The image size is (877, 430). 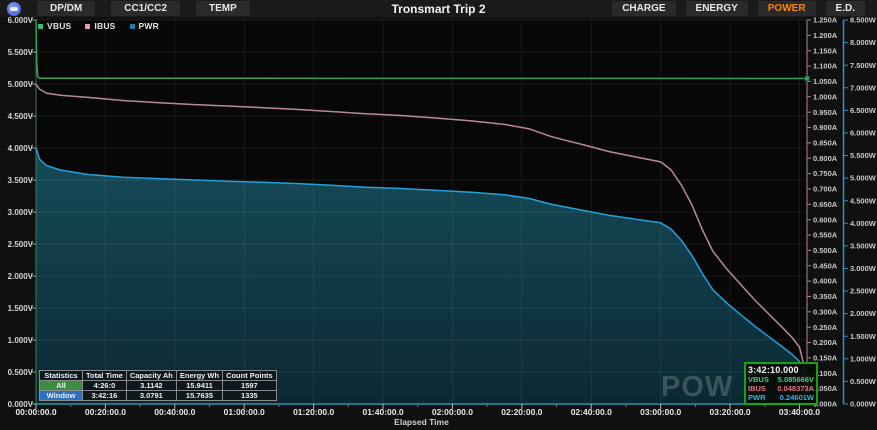 What do you see at coordinates (40, 26) in the screenshot?
I see `legend-swatch-vbus` at bounding box center [40, 26].